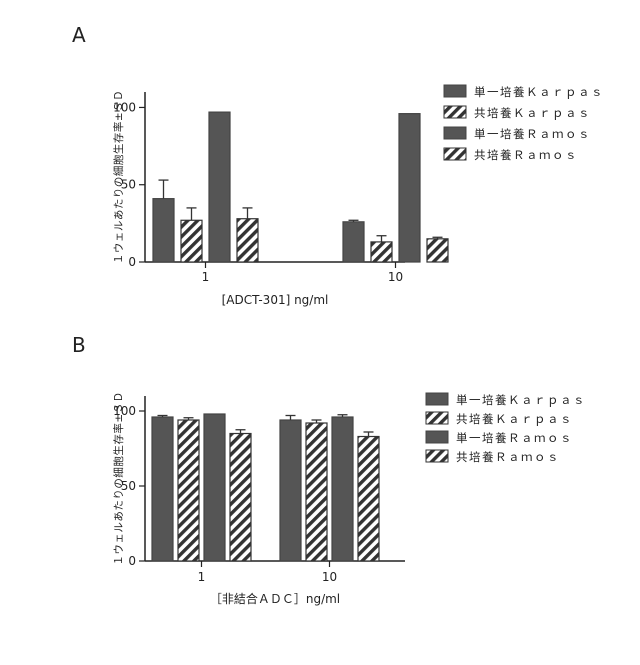 The image size is (640, 665). What do you see at coordinates (275, 598) in the screenshot?
I see `x-axis-title: ［非結合ＡＤＣ］ng/ml` at bounding box center [275, 598].